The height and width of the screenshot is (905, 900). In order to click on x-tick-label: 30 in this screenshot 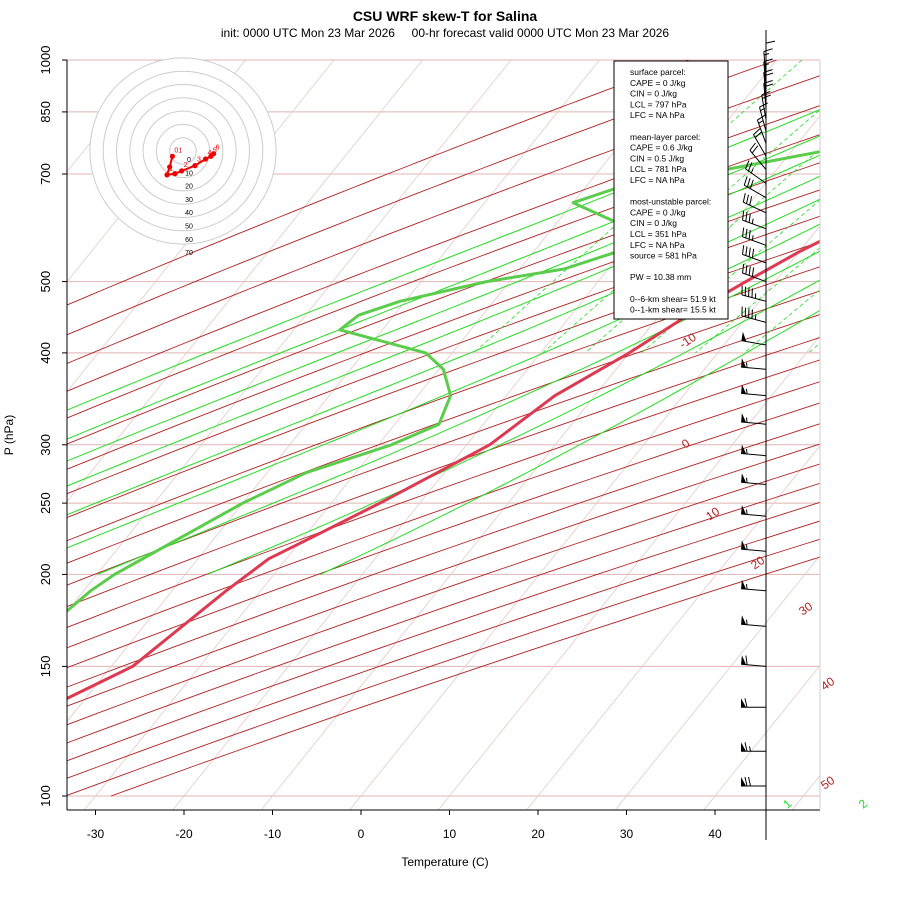, I will do `click(627, 834)`.